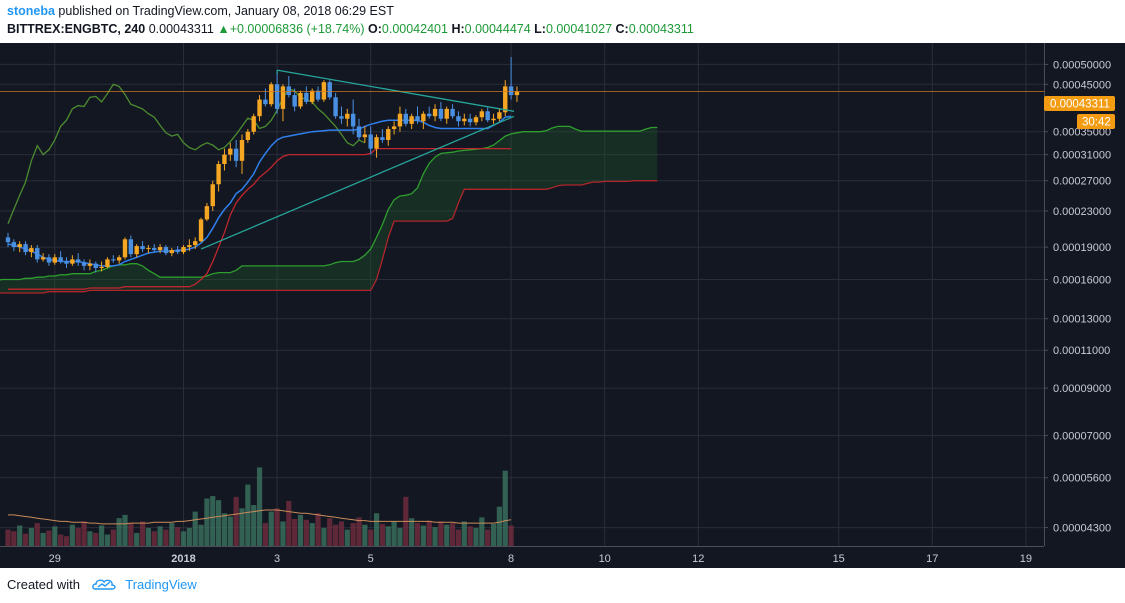 The height and width of the screenshot is (603, 1125). Describe the element at coordinates (1080, 105) in the screenshot. I see `price-tag-value: 0.00043311` at that location.